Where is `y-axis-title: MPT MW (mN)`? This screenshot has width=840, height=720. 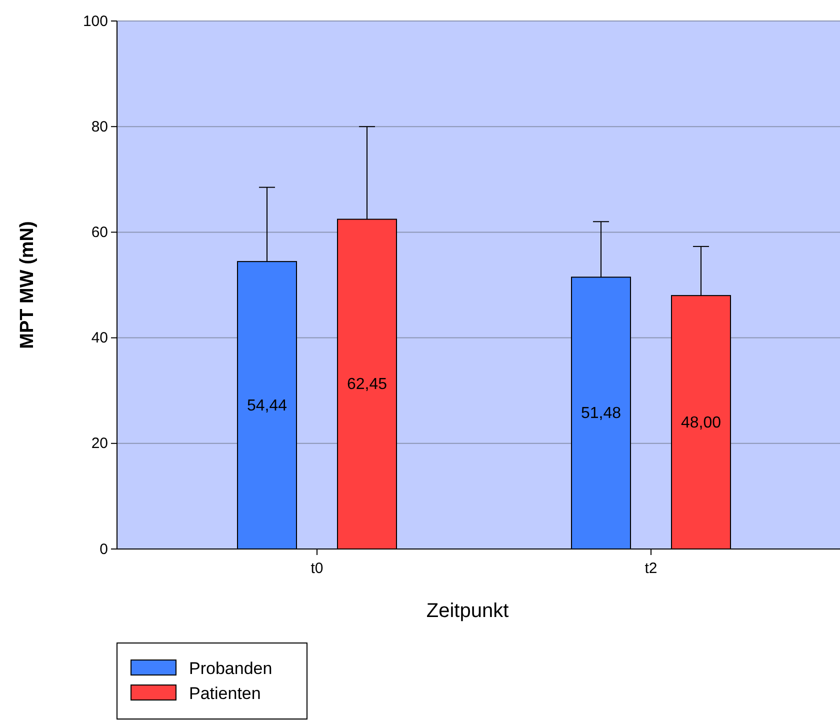
y-axis-title: MPT MW (mN) is located at coordinates (27, 285).